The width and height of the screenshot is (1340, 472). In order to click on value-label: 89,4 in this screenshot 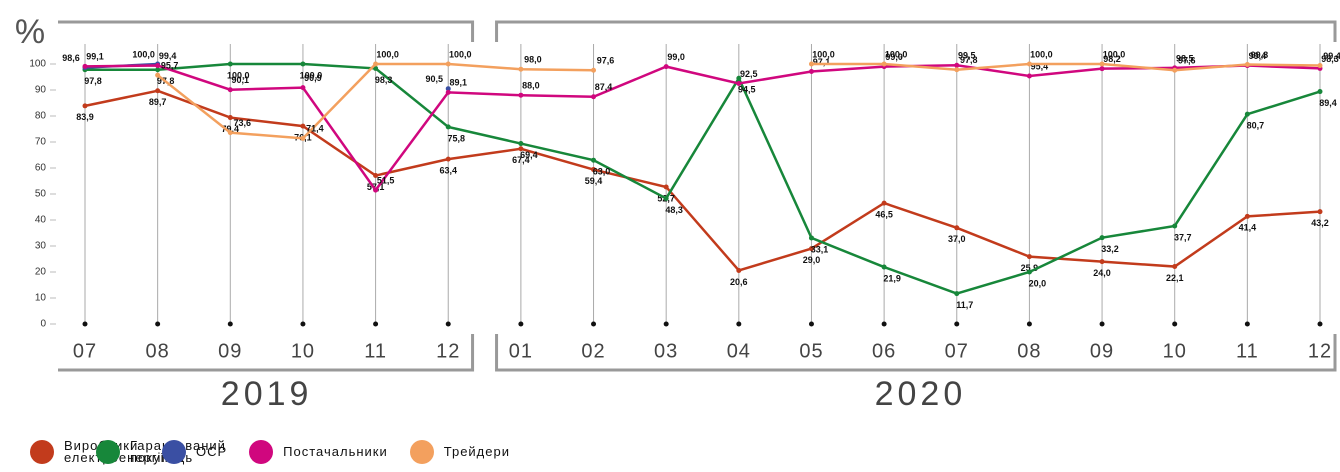, I will do `click(1328, 103)`.